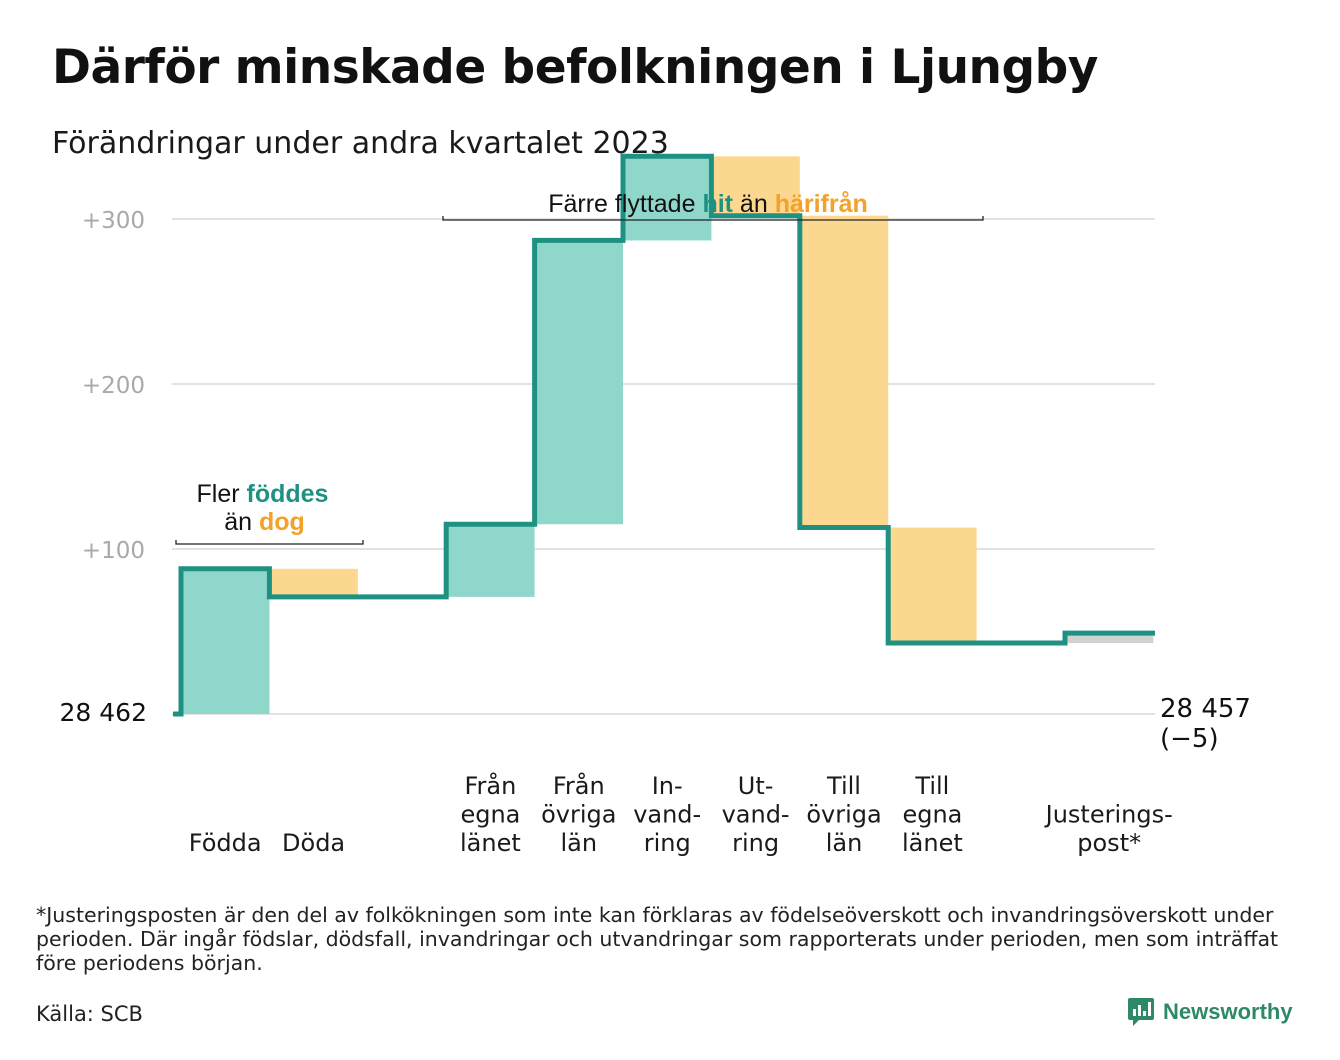 Image resolution: width=1340 pixels, height=1060 pixels. What do you see at coordinates (113, 551) in the screenshot?
I see `y-tick-label: +100` at bounding box center [113, 551].